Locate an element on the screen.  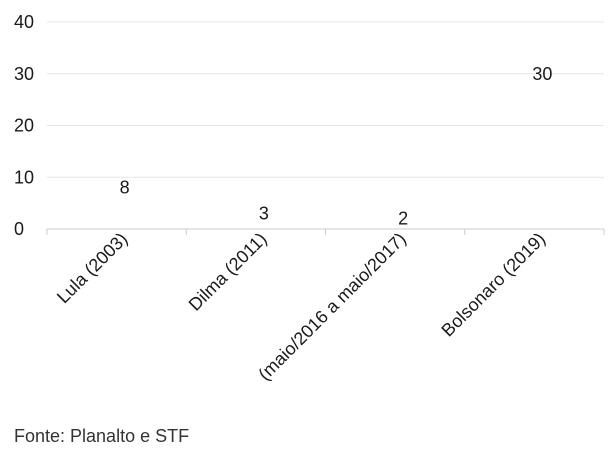
category-label: Dilma (2011) is located at coordinates (228, 272).